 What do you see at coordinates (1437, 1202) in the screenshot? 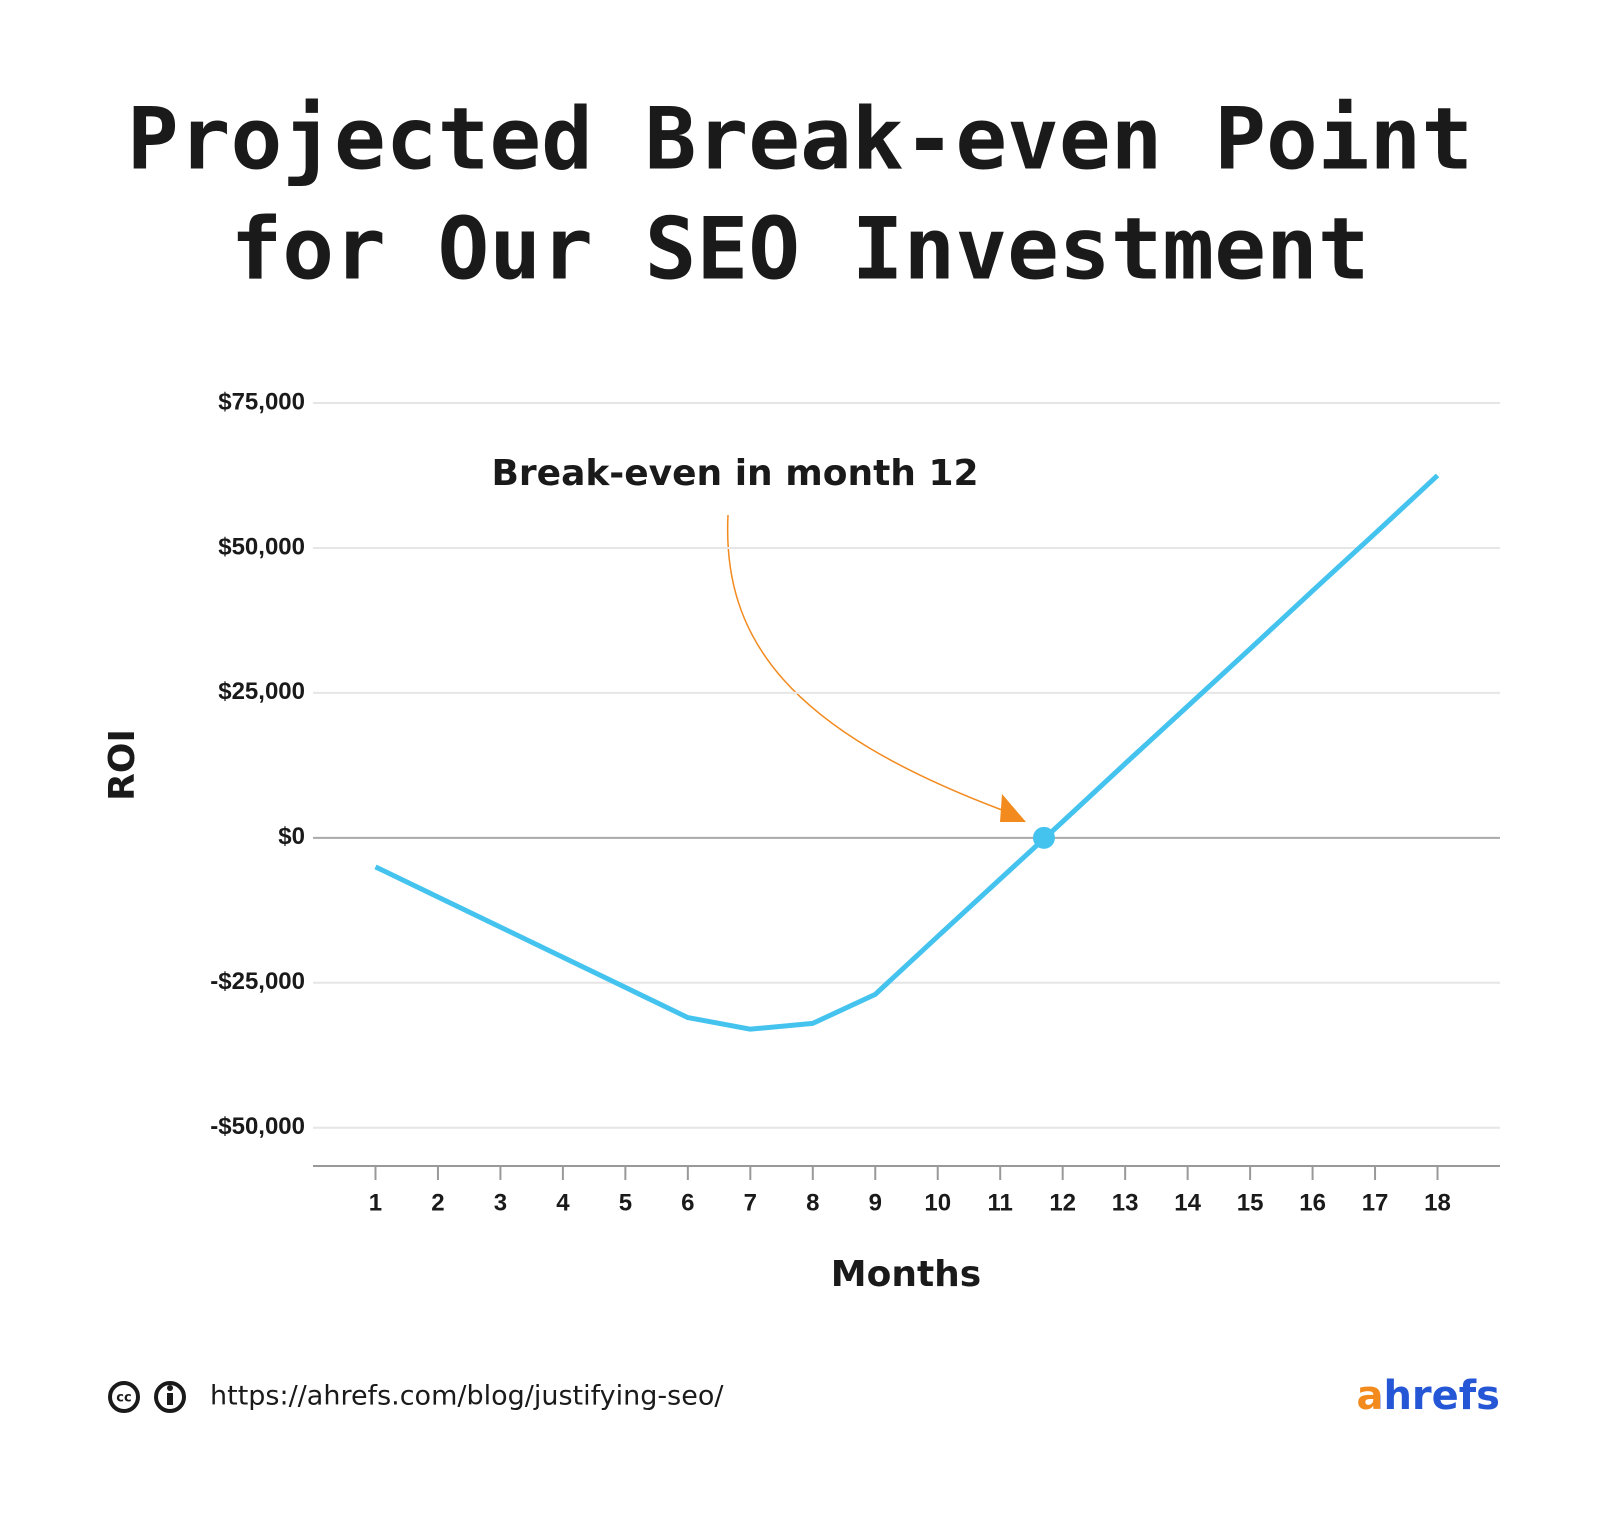
I see `x-tick-label: 18` at bounding box center [1437, 1202].